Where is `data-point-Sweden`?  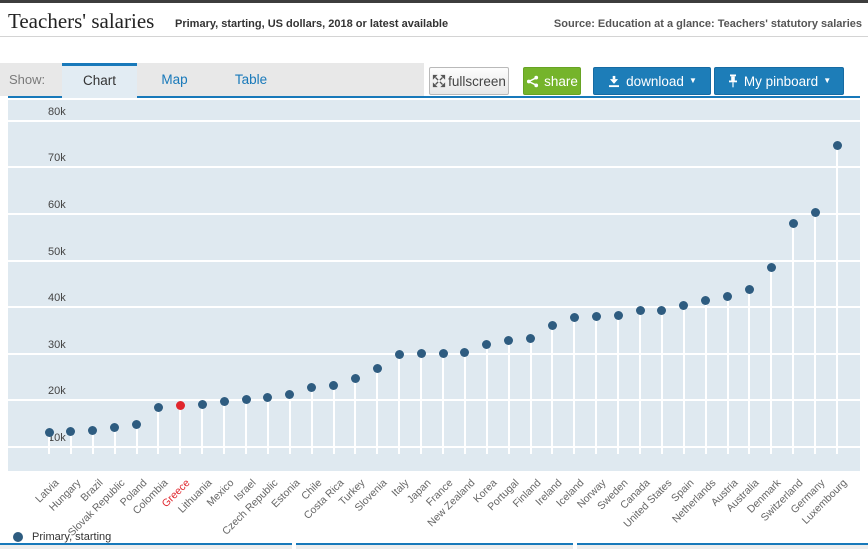
data-point-Sweden is located at coordinates (618, 315).